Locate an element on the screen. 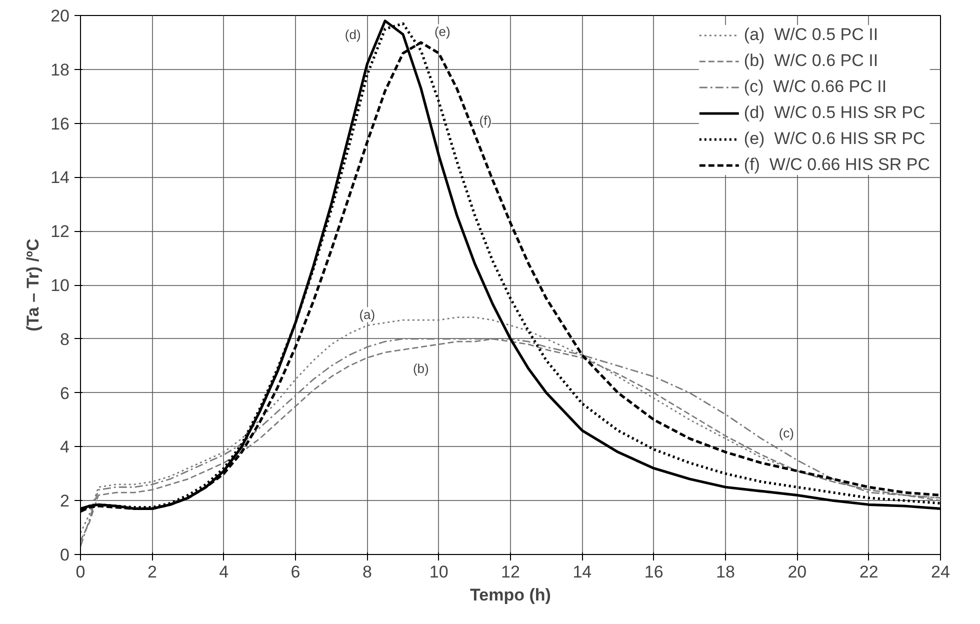  legend-label: (a) W/C 0.5 PC II is located at coordinates (811, 35).